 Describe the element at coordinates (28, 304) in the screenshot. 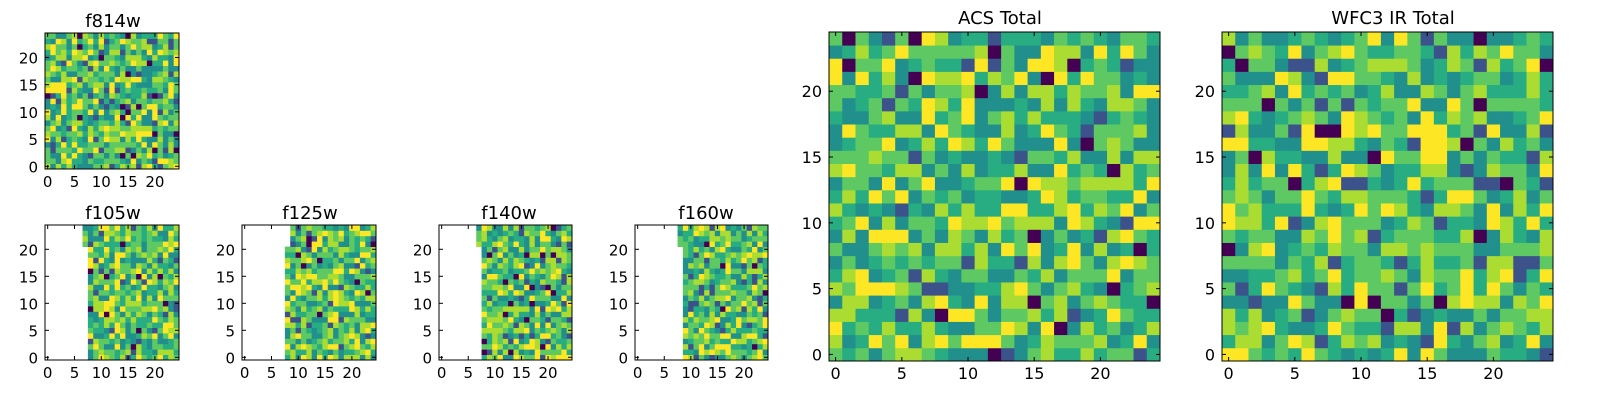

I see `y-tick-label: 10` at that location.